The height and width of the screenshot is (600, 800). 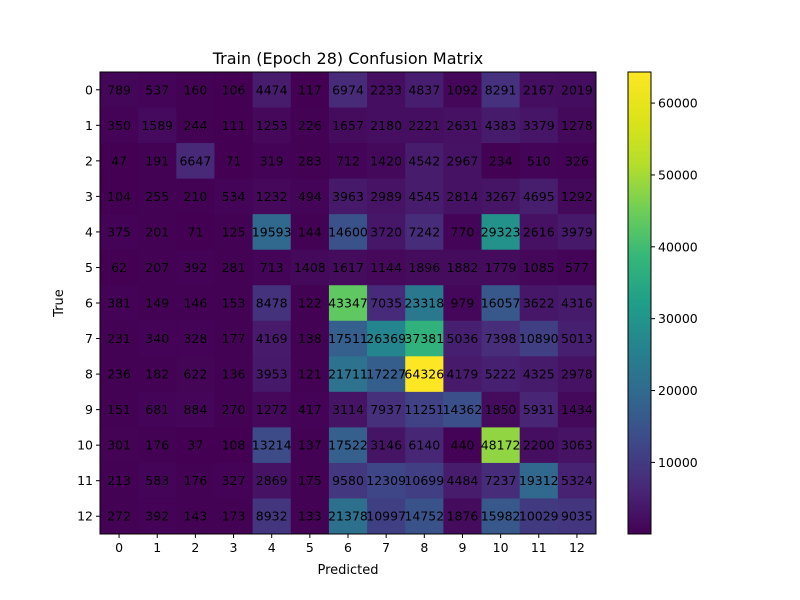 What do you see at coordinates (119, 267) in the screenshot?
I see `cell-value-label: 62` at bounding box center [119, 267].